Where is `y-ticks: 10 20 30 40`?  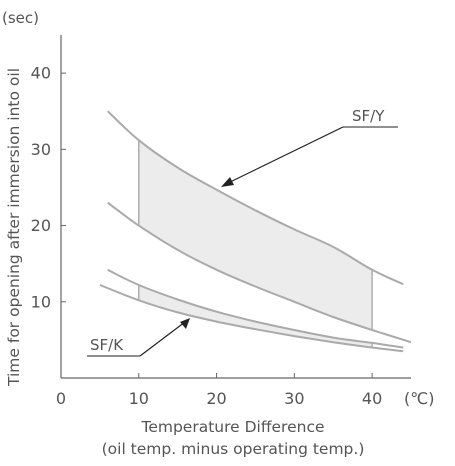
y-ticks: 10 20 30 40 is located at coordinates (48, 187).